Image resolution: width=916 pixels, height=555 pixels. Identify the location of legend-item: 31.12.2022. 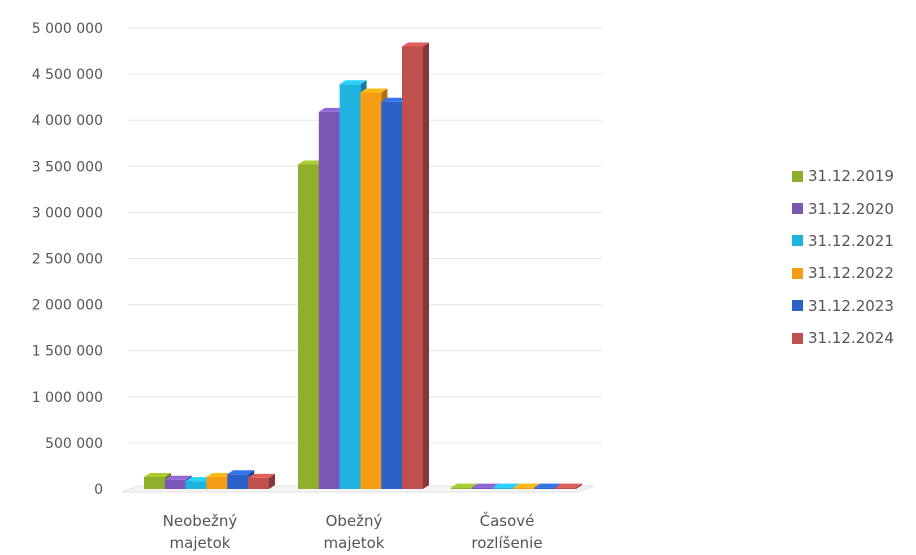
(843, 273).